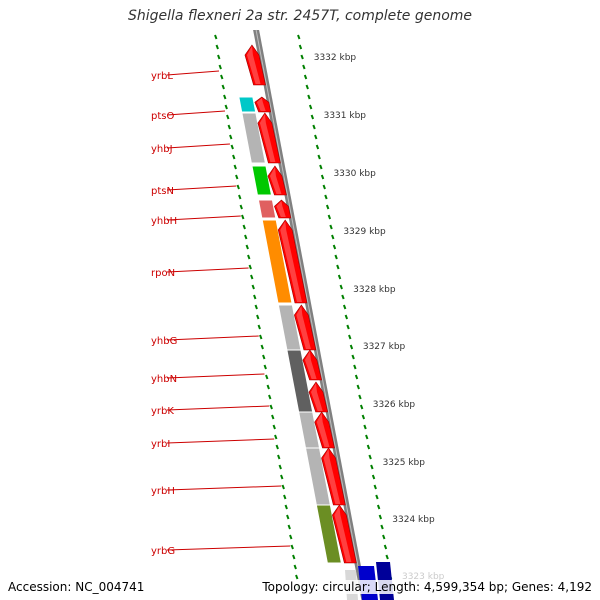 This screenshot has height=600, width=600. What do you see at coordinates (335, 58) in the screenshot?
I see `scale-tick-label: 3332 kbp` at bounding box center [335, 58].